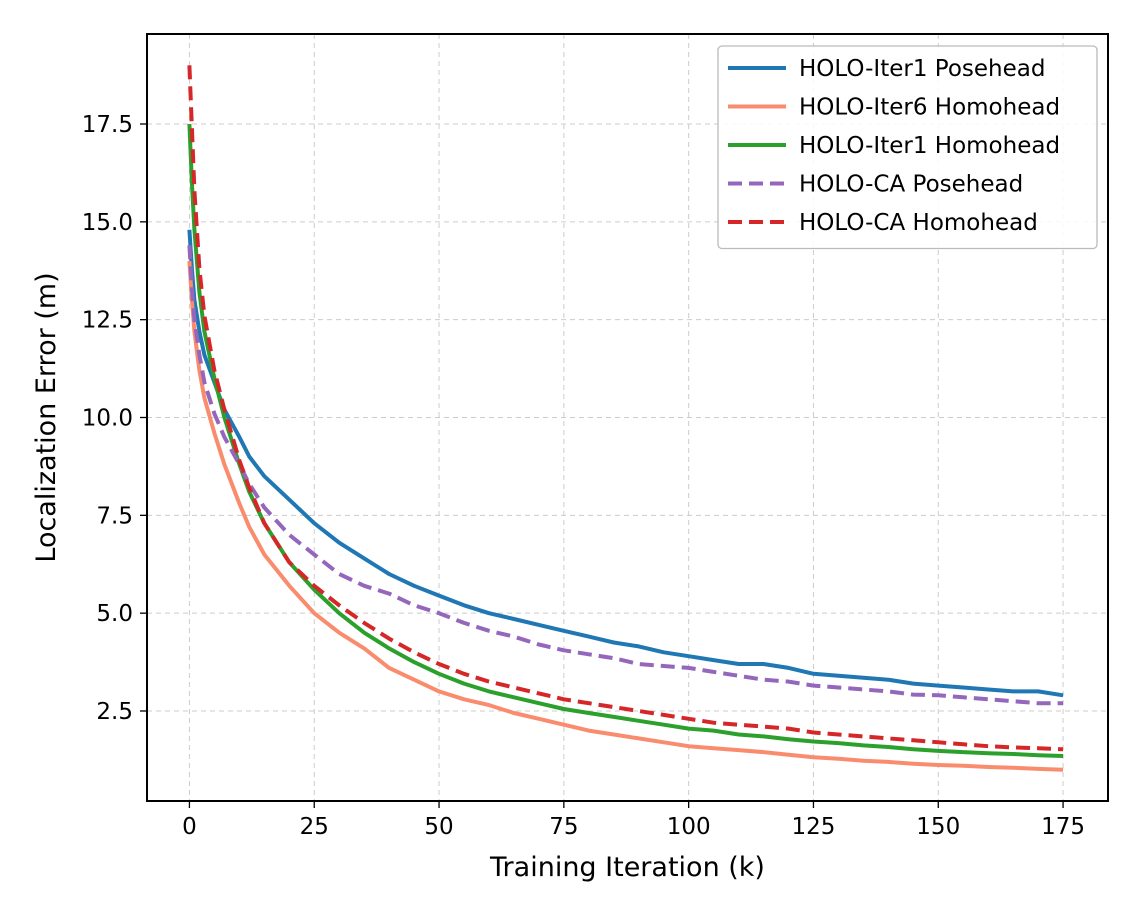  What do you see at coordinates (107, 321) in the screenshot?
I see `y-tick-label: 12.5` at bounding box center [107, 321].